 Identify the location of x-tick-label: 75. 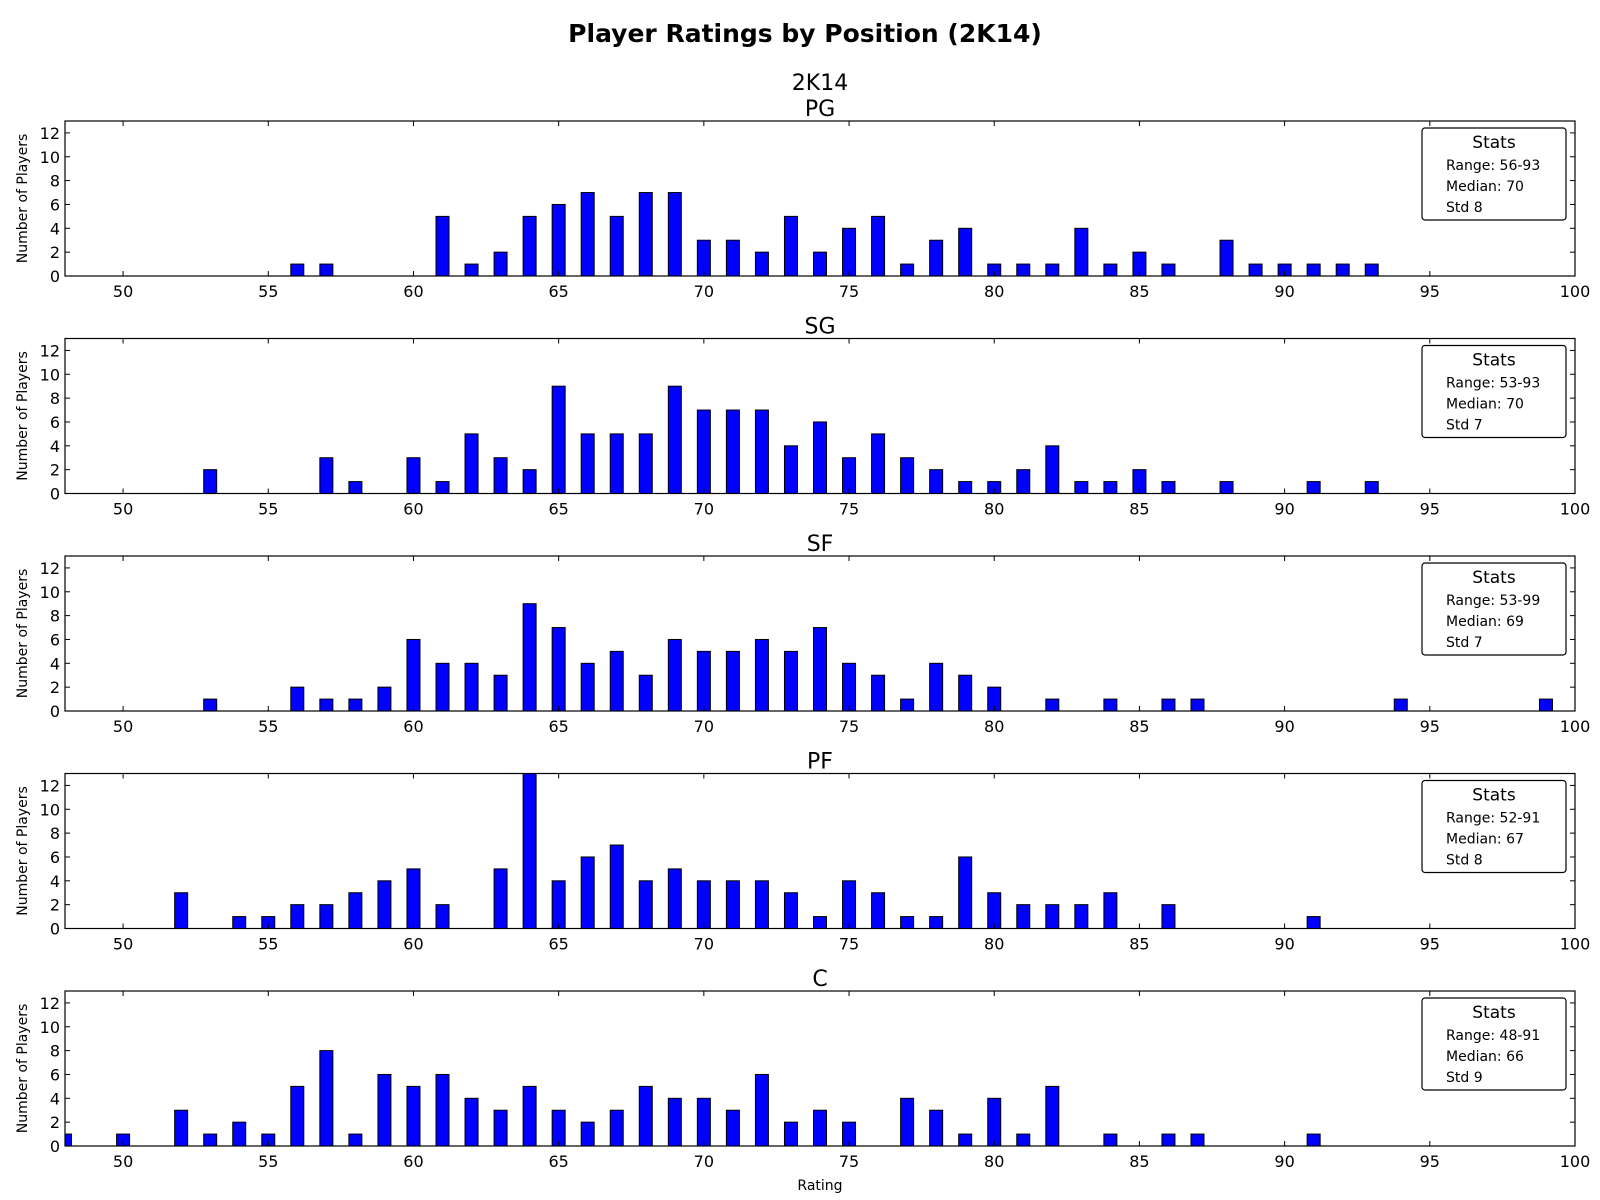
(849, 291).